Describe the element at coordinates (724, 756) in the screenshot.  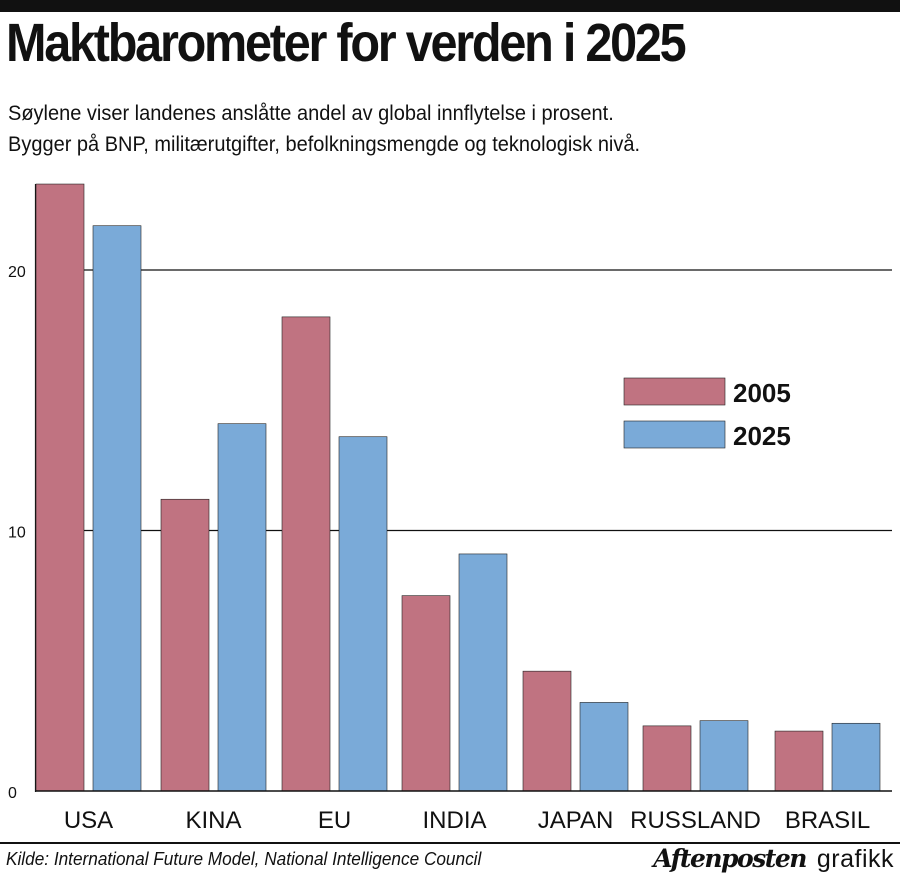
I see `bar-2025-russland` at that location.